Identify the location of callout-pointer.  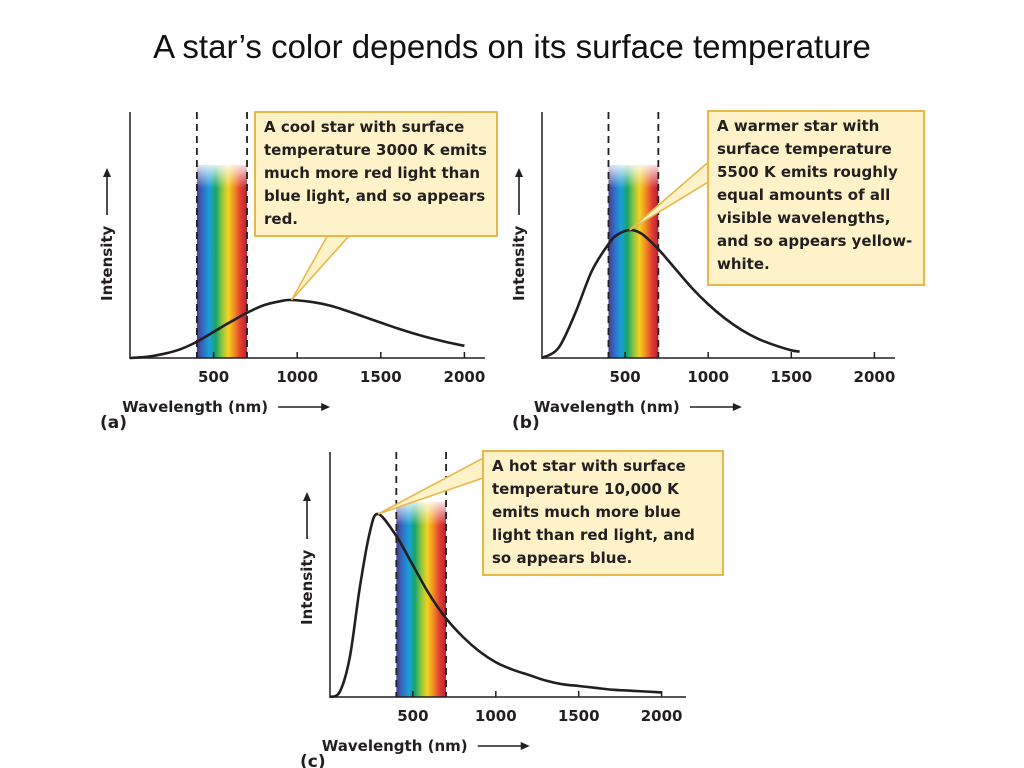
(321, 267).